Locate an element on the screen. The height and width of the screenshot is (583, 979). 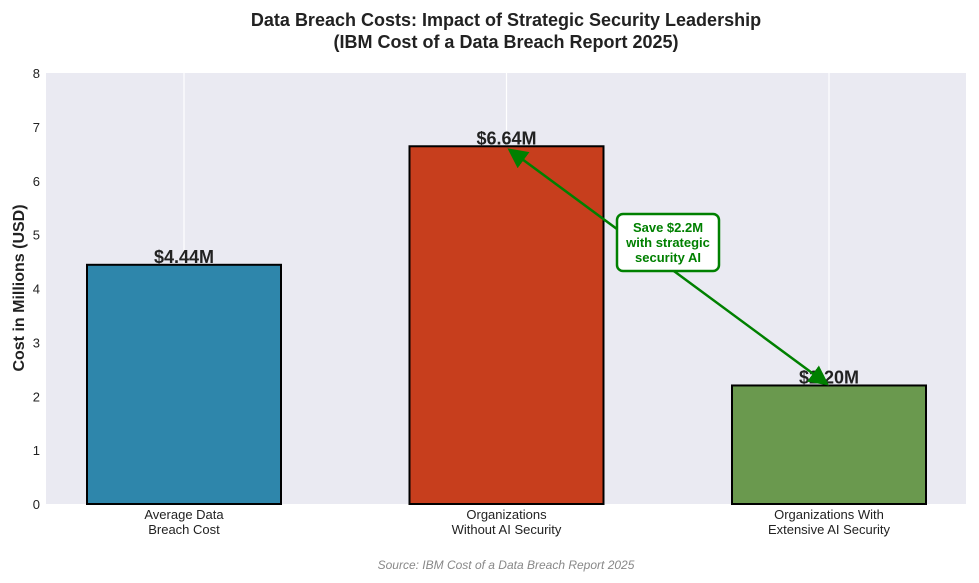
y-tick-label: 2 is located at coordinates (36, 396).